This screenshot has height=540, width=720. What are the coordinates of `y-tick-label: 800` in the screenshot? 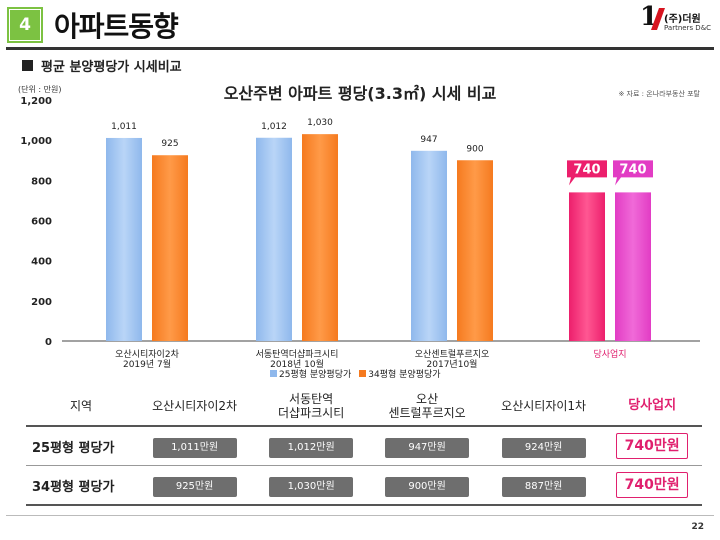 It's located at (41, 181).